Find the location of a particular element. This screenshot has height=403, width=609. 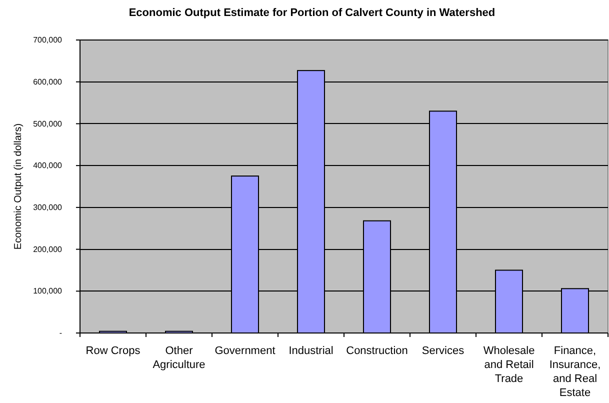

y-tick-label: - is located at coordinates (60, 333).